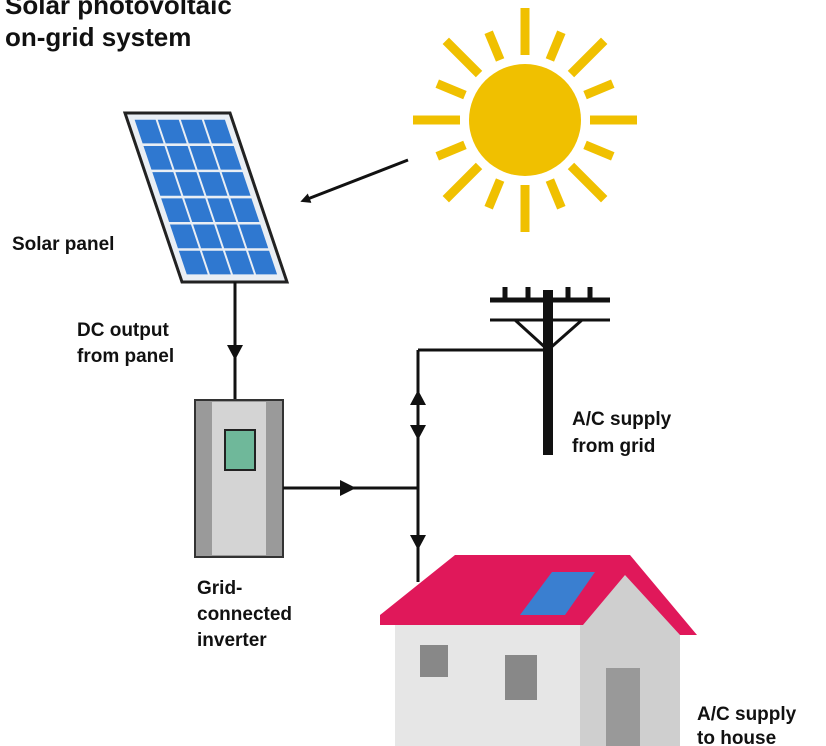 The height and width of the screenshot is (746, 826). I want to click on label: inverter, so click(232, 640).